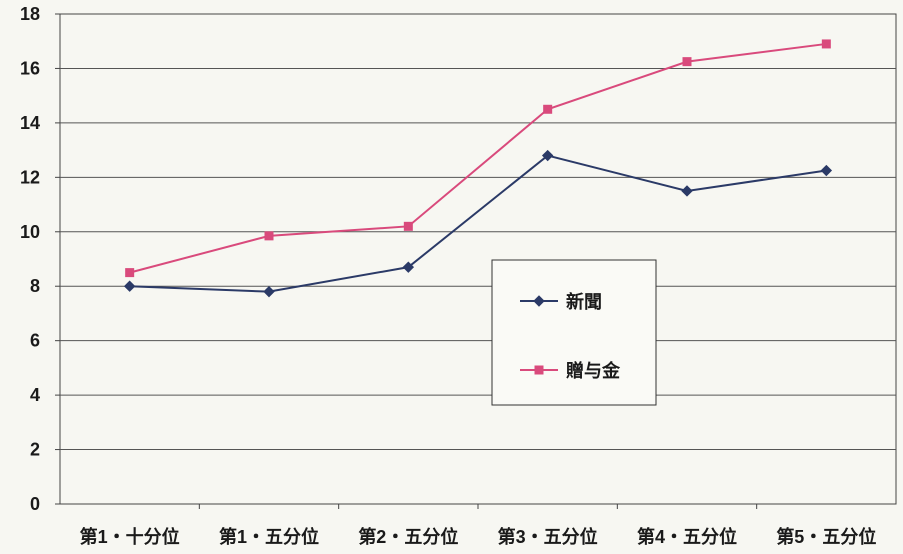 Image resolution: width=903 pixels, height=554 pixels. Describe the element at coordinates (30, 68) in the screenshot. I see `y-tick-label: 16` at that location.